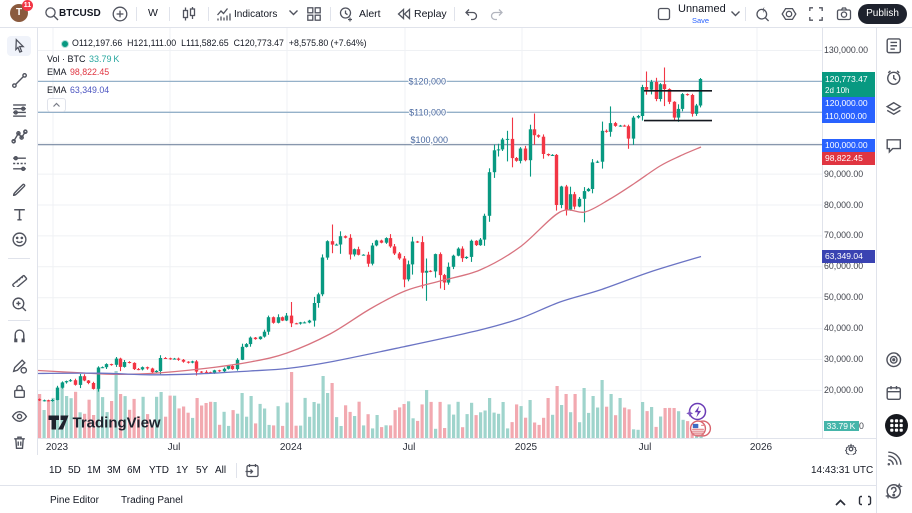 The width and height of the screenshot is (912, 513). What do you see at coordinates (427, 82) in the screenshot?
I see `svg-text: $120,000` at bounding box center [427, 82].